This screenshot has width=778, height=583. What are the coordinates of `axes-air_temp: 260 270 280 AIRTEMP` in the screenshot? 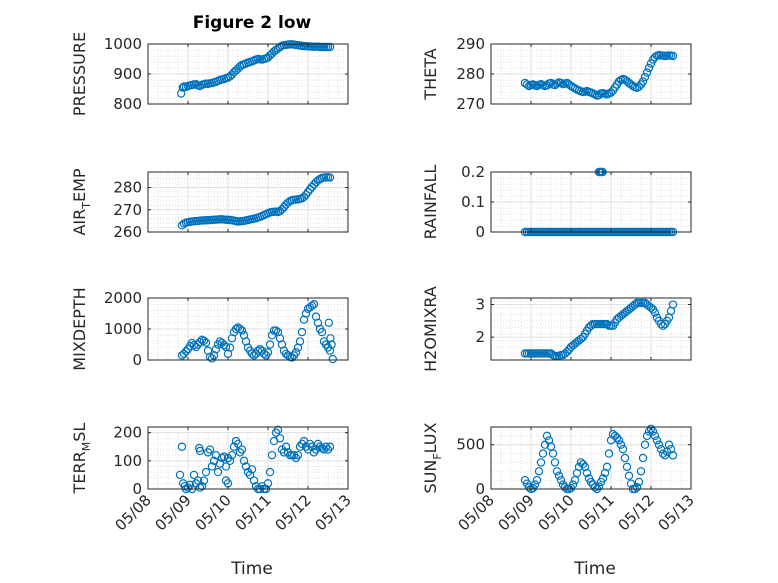 It's located at (209, 204).